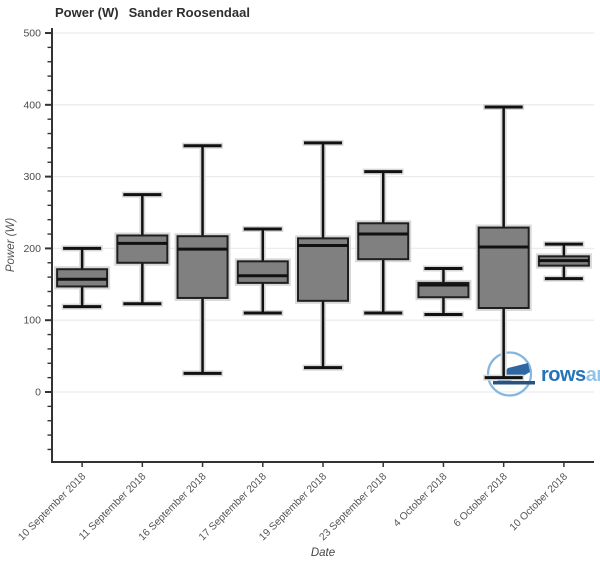 The image size is (600, 570). Describe the element at coordinates (32, 177) in the screenshot. I see `y-tick-label-300: 300` at that location.